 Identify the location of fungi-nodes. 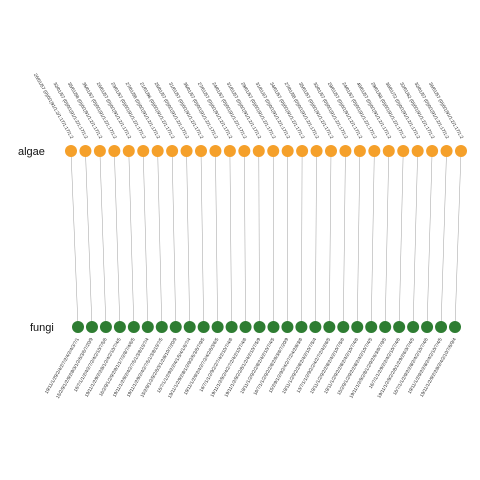
(266, 327).